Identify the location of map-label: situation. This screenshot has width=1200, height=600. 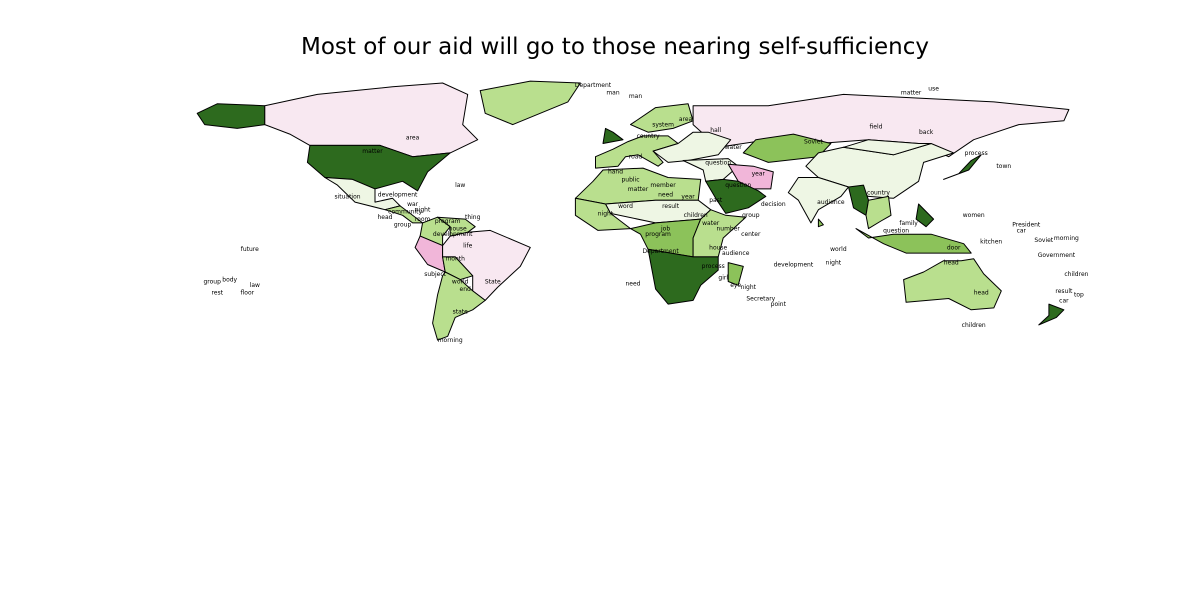
(347, 196).